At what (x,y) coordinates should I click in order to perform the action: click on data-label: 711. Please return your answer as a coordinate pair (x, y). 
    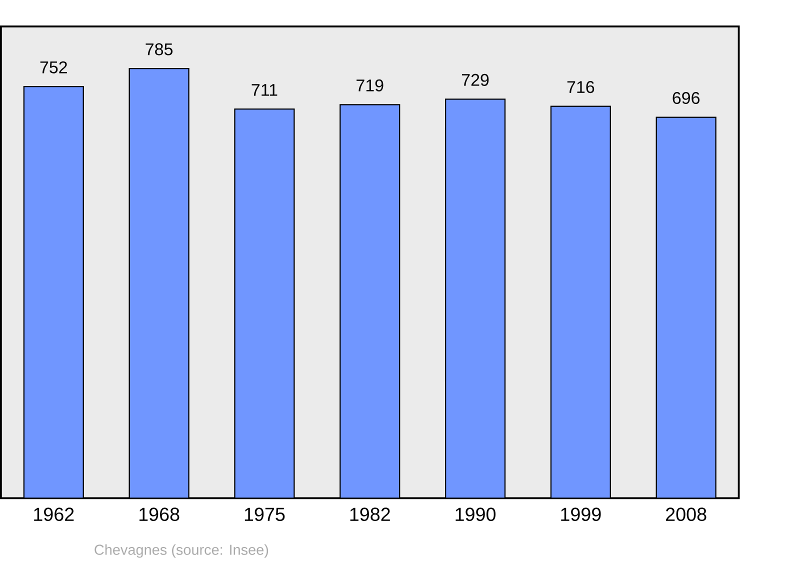
    Looking at the image, I should click on (265, 90).